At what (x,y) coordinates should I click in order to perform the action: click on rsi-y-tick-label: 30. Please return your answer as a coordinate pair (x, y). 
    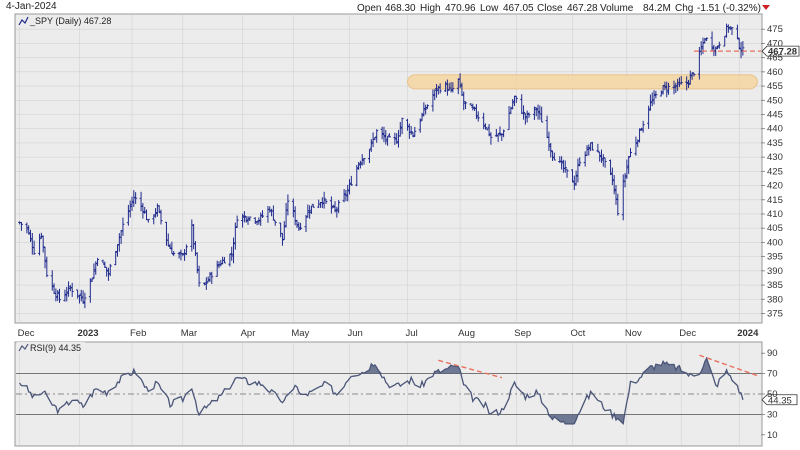
    Looking at the image, I should click on (772, 414).